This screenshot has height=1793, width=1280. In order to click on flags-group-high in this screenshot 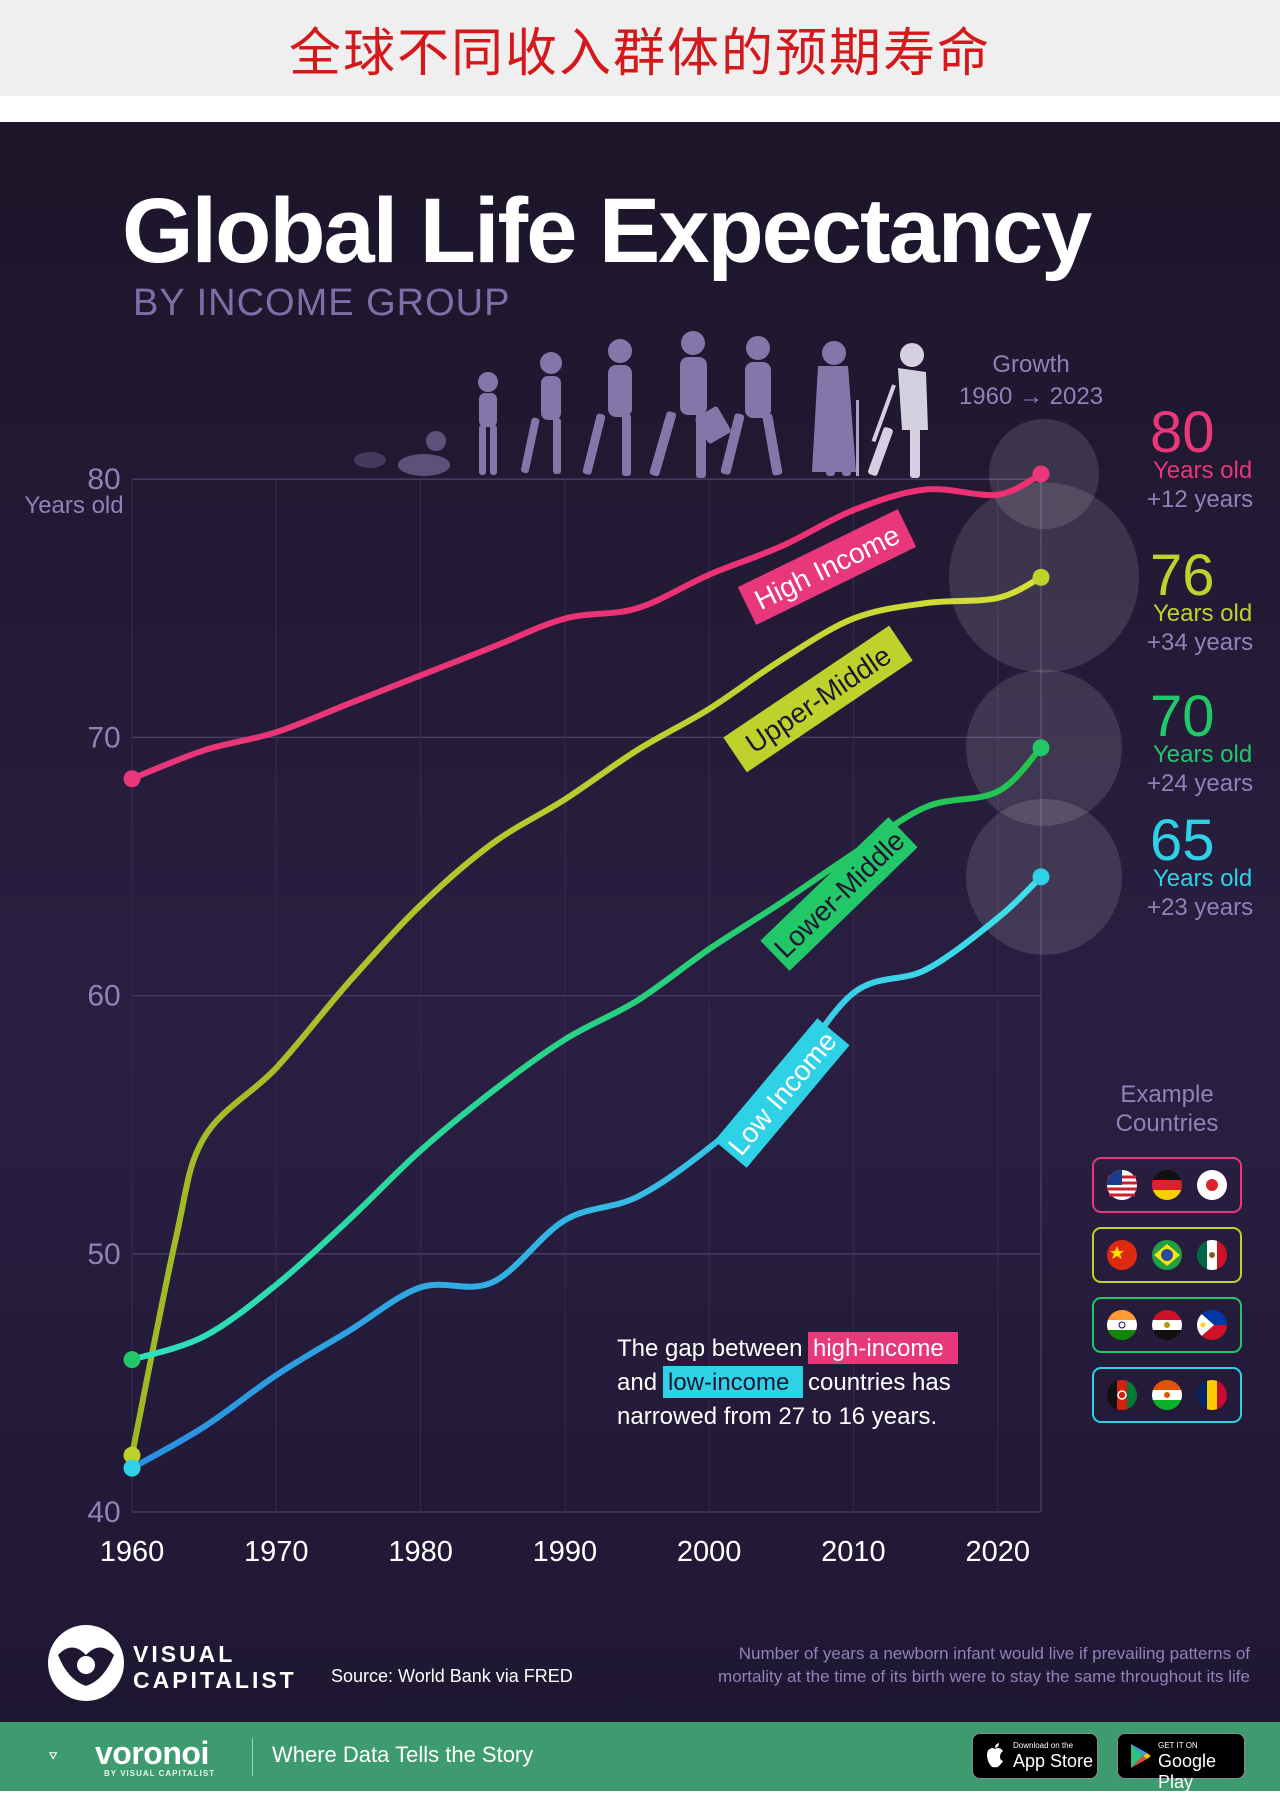, I will do `click(1167, 1185)`.